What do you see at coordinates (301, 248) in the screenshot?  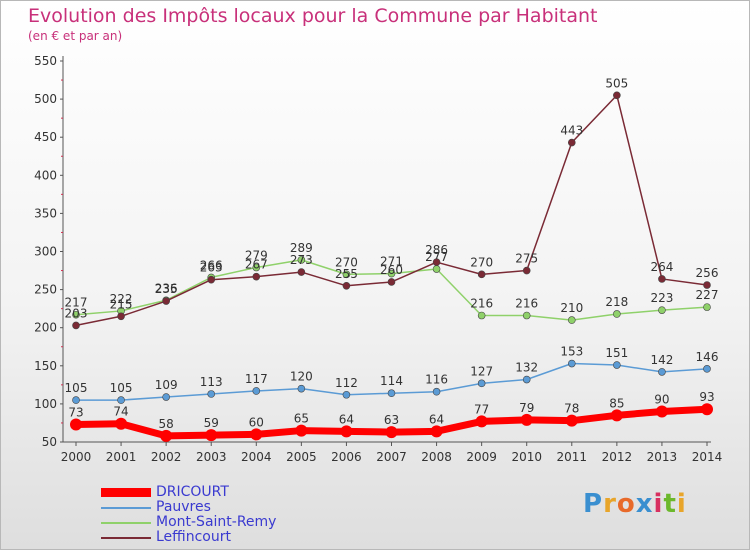 I see `data-label: 289` at bounding box center [301, 248].